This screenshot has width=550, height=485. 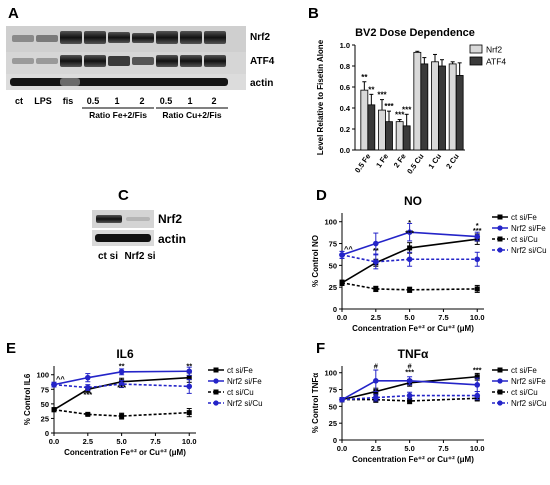 I want to click on chart-d-ytick-label: 100, so click(x=330, y=222).